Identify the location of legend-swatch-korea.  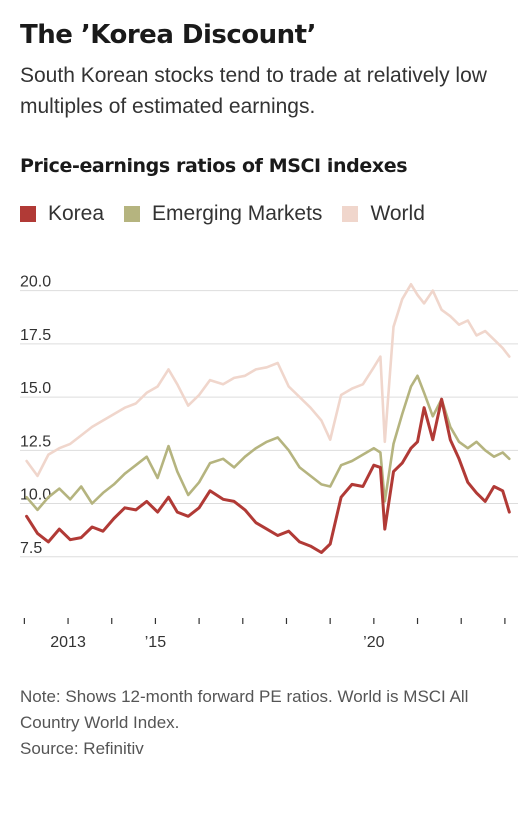
(28, 214).